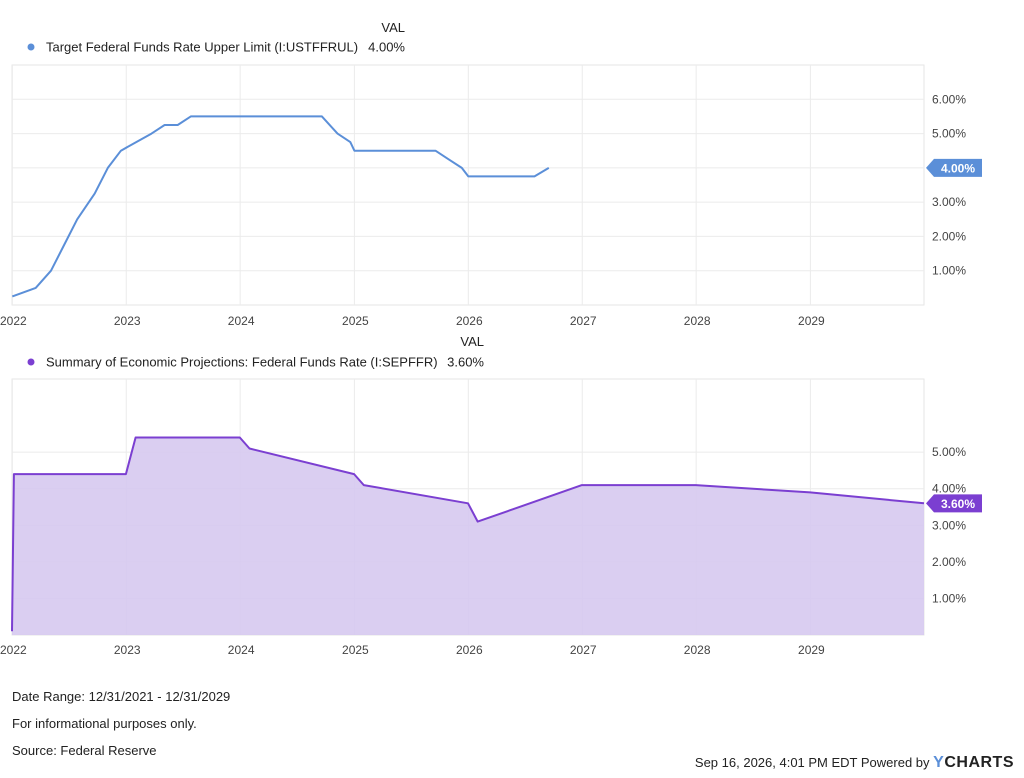  I want to click on series-line, so click(280, 206).